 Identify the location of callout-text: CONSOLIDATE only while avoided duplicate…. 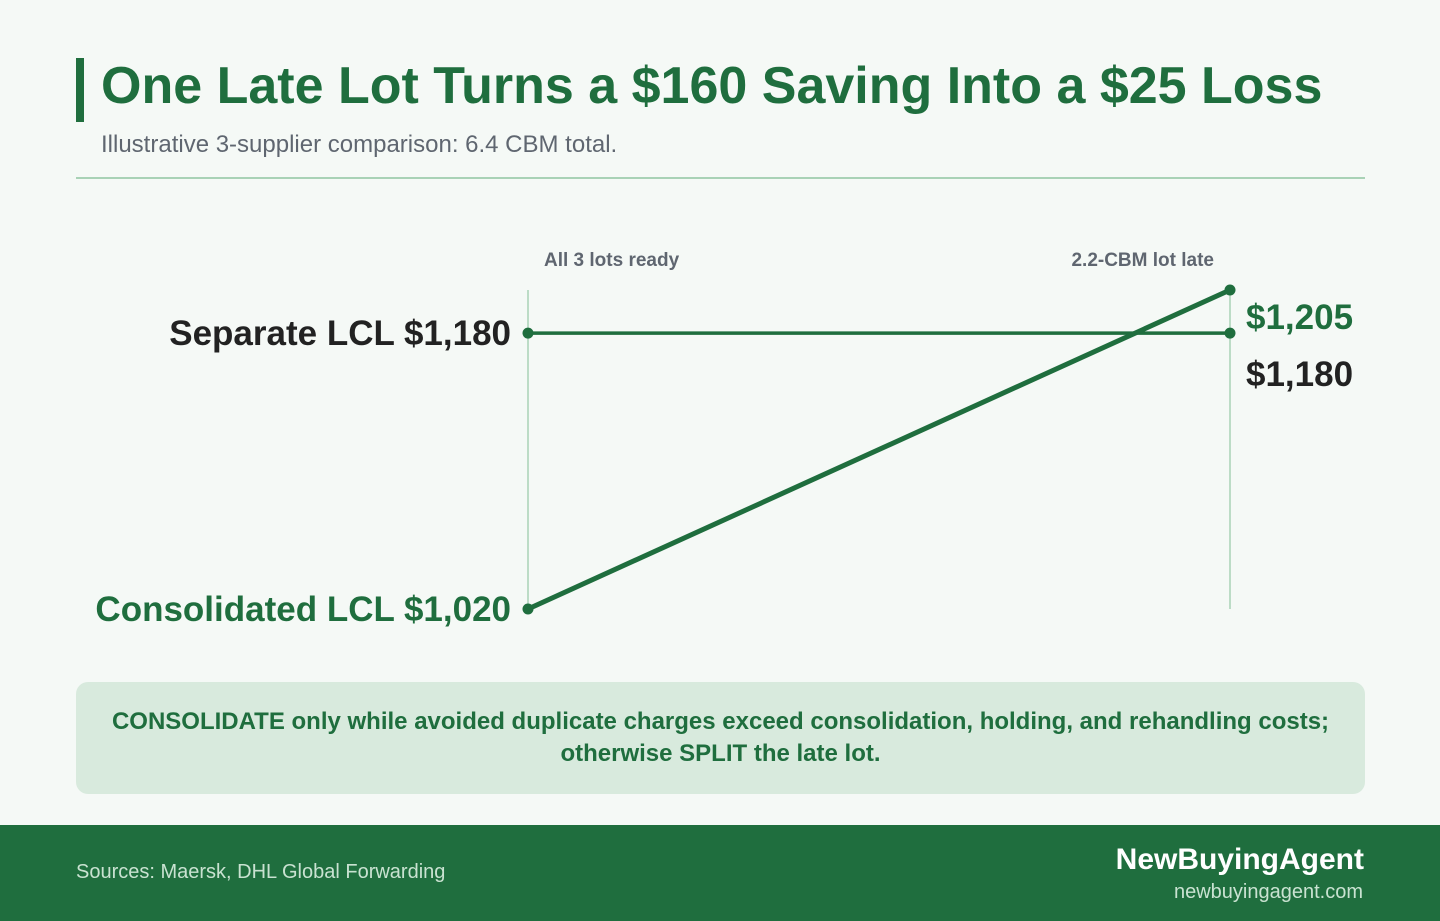
(720, 738).